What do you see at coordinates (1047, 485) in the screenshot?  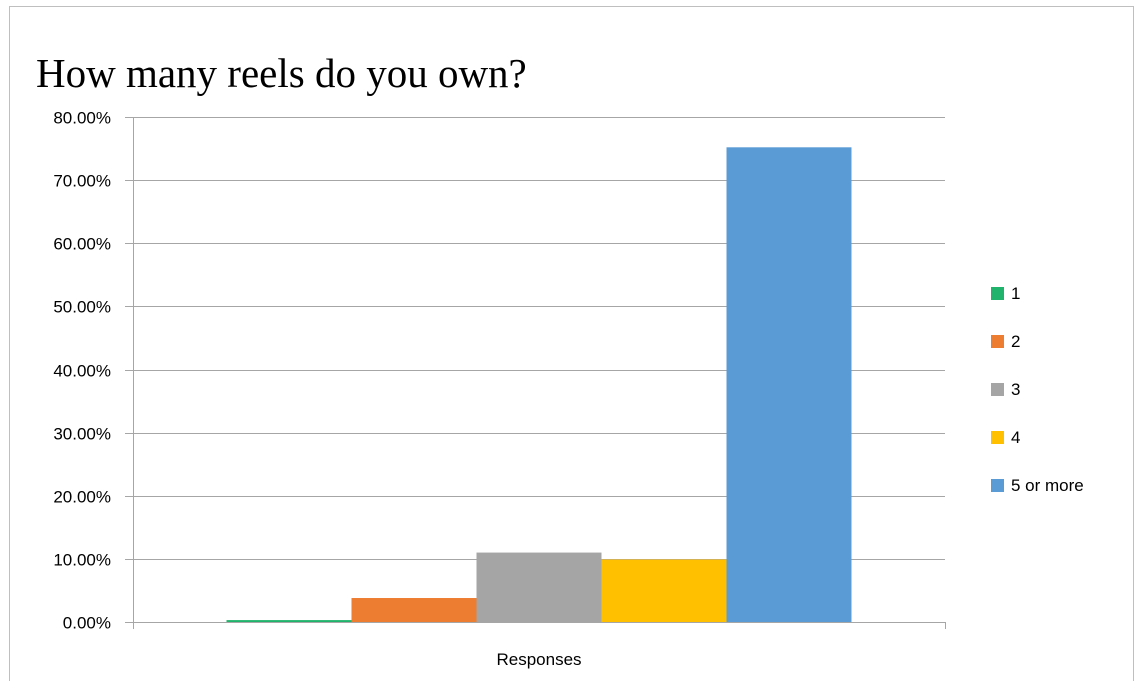 I see `legend-label: 5 or more` at bounding box center [1047, 485].